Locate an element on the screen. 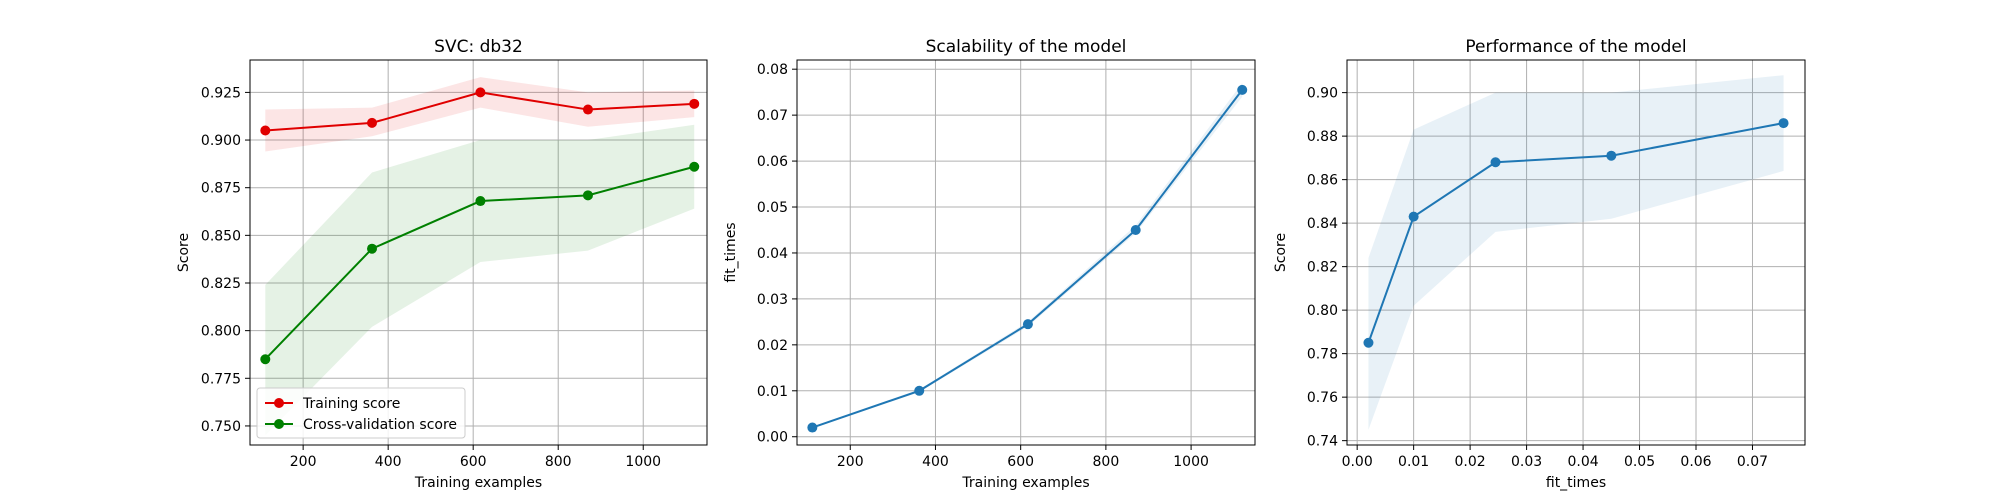 Image resolution: width=2000 pixels, height=500 pixels. x-tick-label: 0.00 is located at coordinates (1357, 462).